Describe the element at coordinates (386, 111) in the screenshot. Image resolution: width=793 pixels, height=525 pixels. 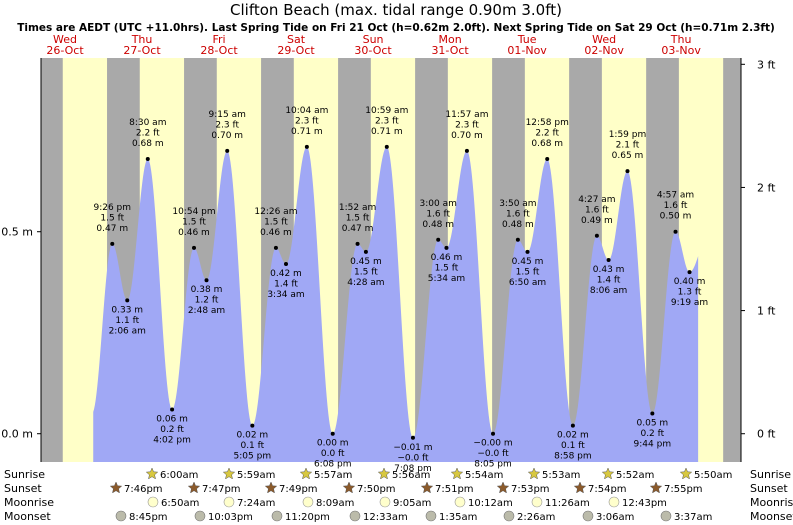
I see `high-tide-label: 10:59 am` at that location.